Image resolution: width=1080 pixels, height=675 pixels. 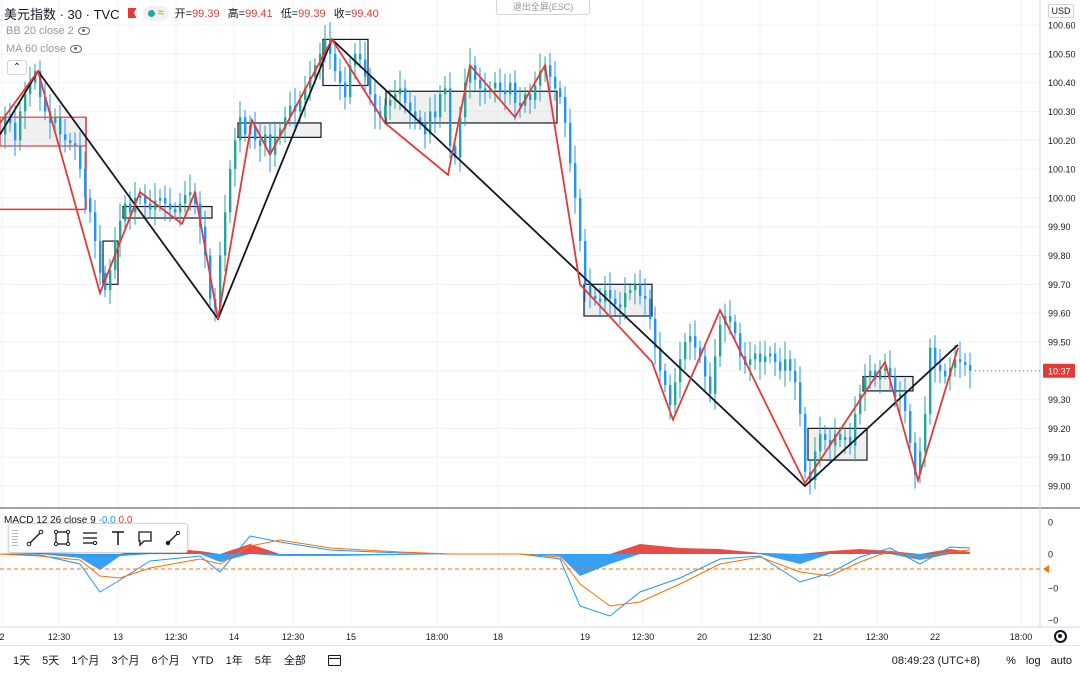 I want to click on time-tick-label: 18, so click(x=498, y=637).